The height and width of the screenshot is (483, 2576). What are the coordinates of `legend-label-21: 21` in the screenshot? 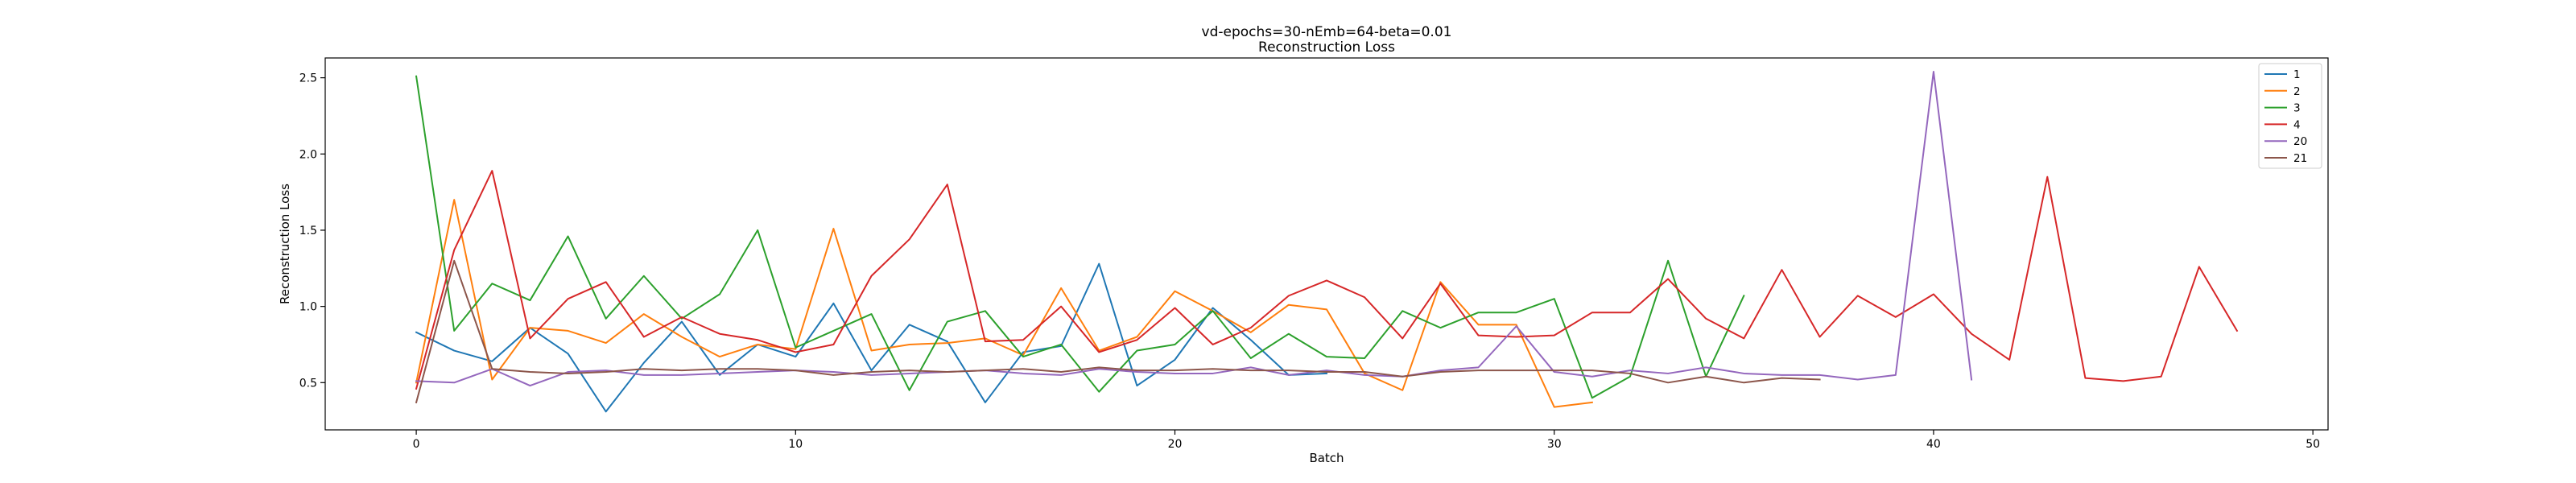 It's located at (2300, 158).